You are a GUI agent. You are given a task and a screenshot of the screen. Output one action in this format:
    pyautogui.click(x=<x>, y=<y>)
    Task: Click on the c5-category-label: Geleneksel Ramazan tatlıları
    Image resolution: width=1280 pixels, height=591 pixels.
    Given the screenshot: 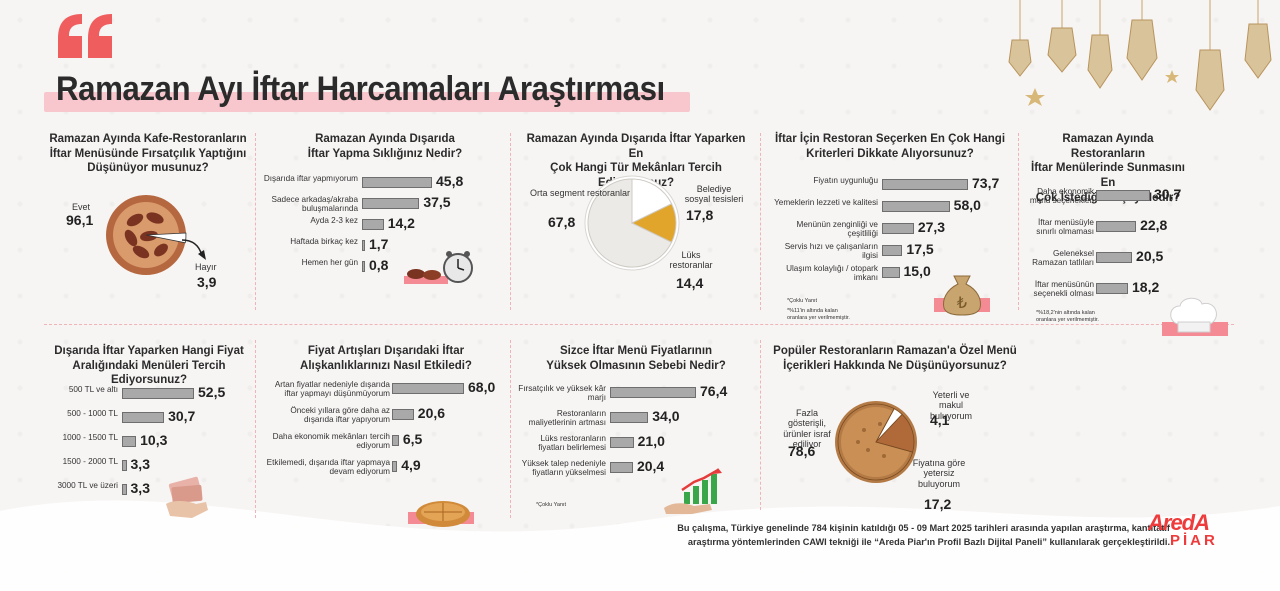 What is the action you would take?
    pyautogui.click(x=1060, y=264)
    